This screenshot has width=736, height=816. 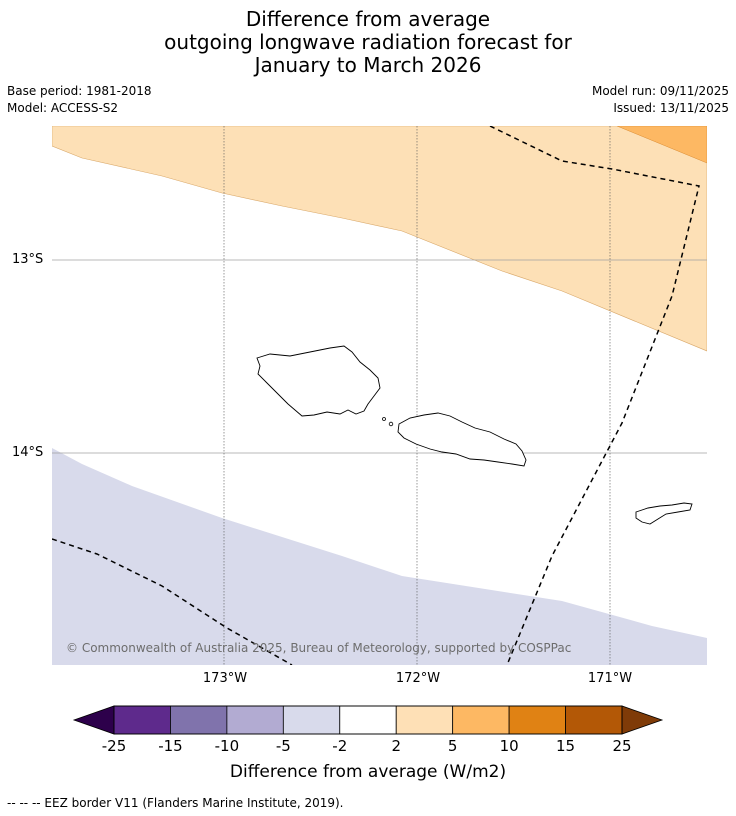 I want to click on colorbar-tick-label: 2, so click(x=396, y=746).